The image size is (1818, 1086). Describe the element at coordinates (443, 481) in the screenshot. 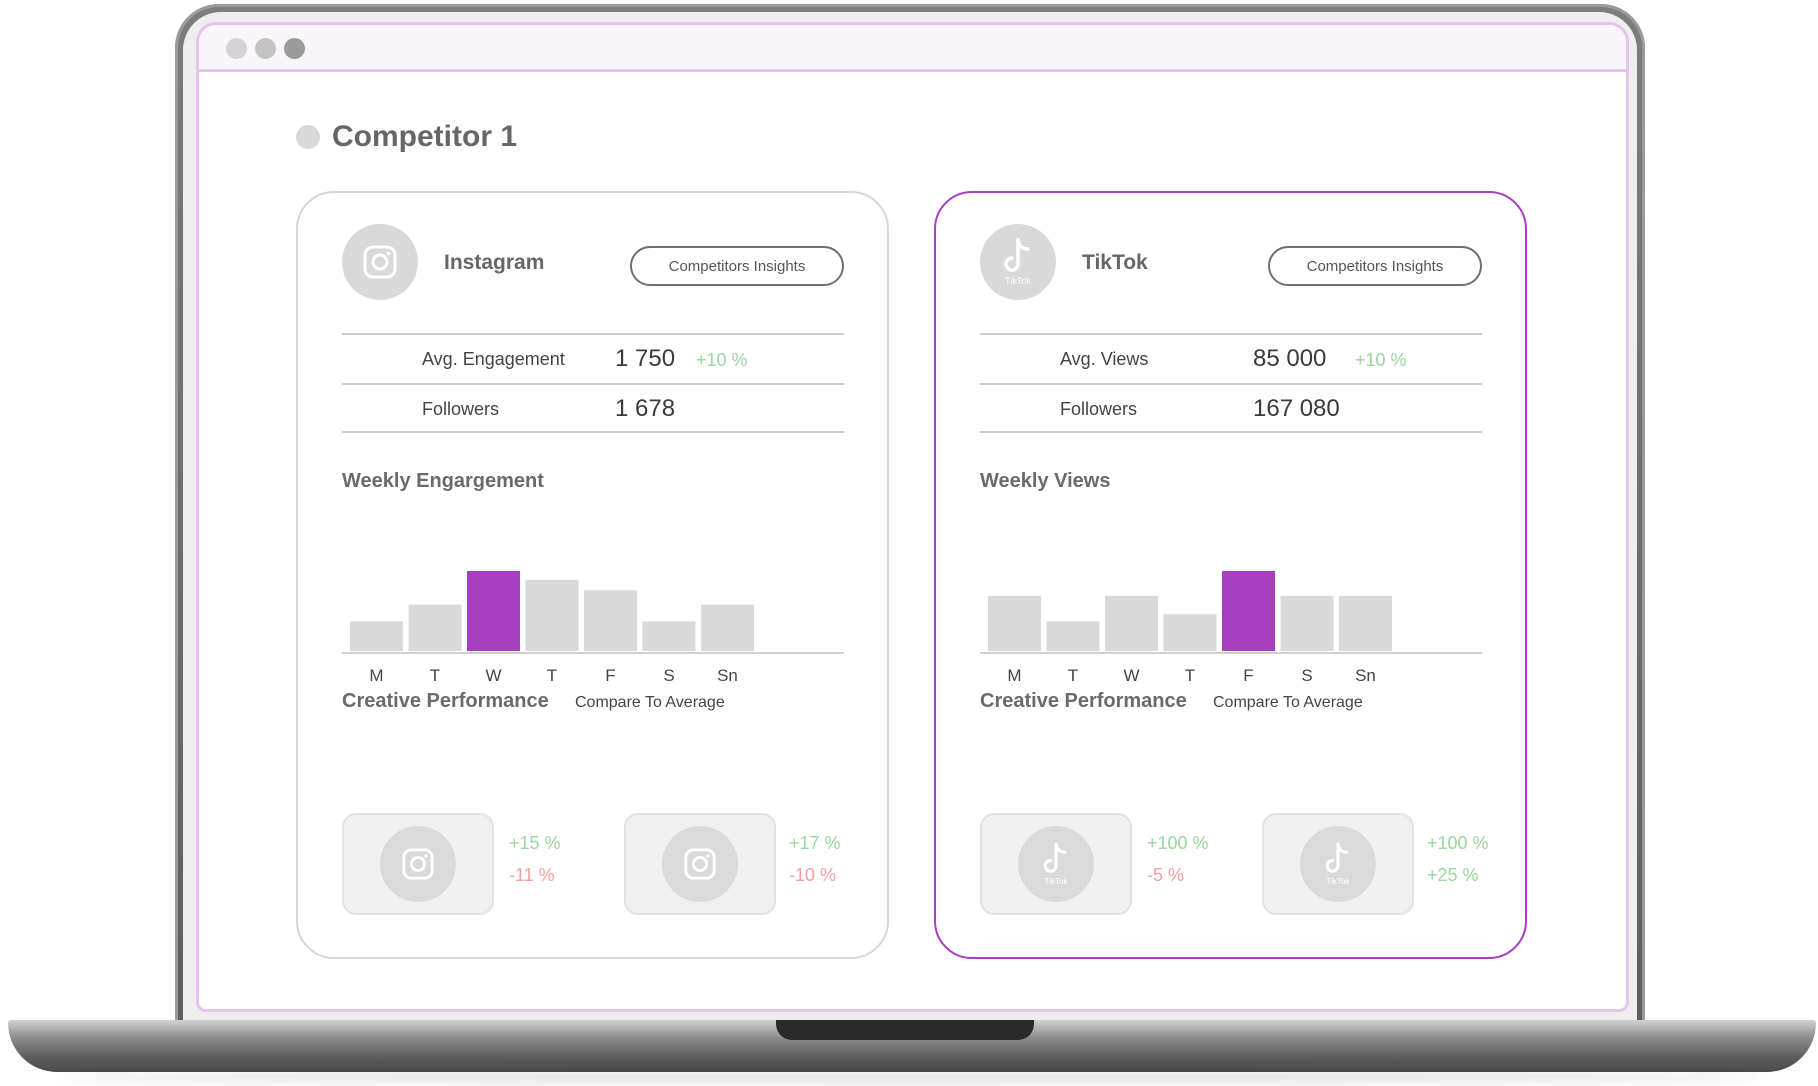

I see `weekly-chart-title: Weekly Engargement` at that location.